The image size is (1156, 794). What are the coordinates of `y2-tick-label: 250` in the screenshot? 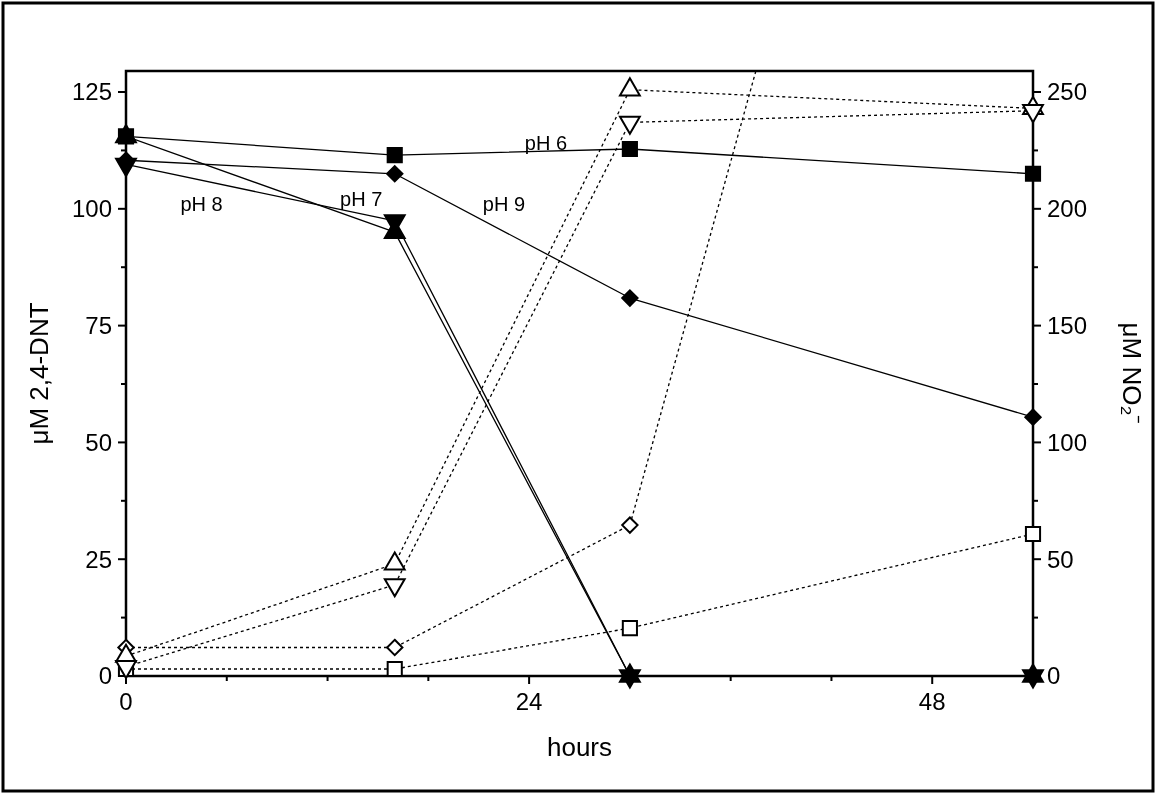 It's located at (1067, 92).